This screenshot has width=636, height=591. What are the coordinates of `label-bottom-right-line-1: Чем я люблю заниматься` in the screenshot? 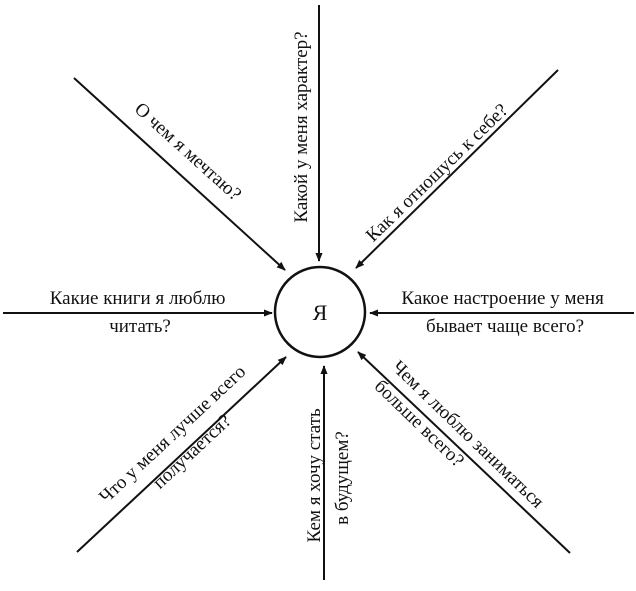 It's located at (468, 435).